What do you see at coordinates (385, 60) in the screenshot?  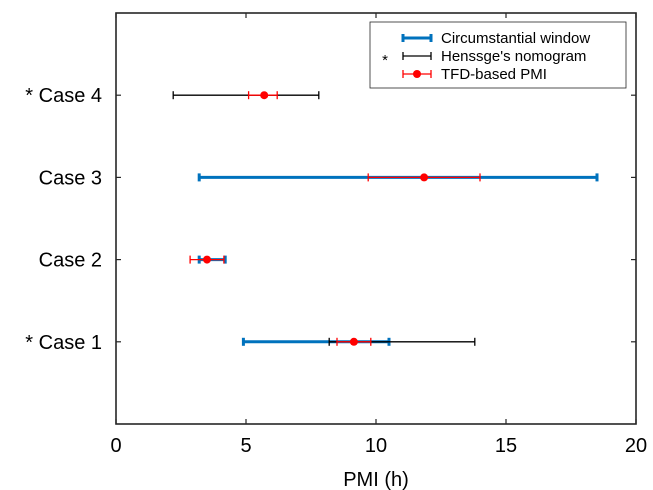 I see `legend-star-marker: *` at bounding box center [385, 60].